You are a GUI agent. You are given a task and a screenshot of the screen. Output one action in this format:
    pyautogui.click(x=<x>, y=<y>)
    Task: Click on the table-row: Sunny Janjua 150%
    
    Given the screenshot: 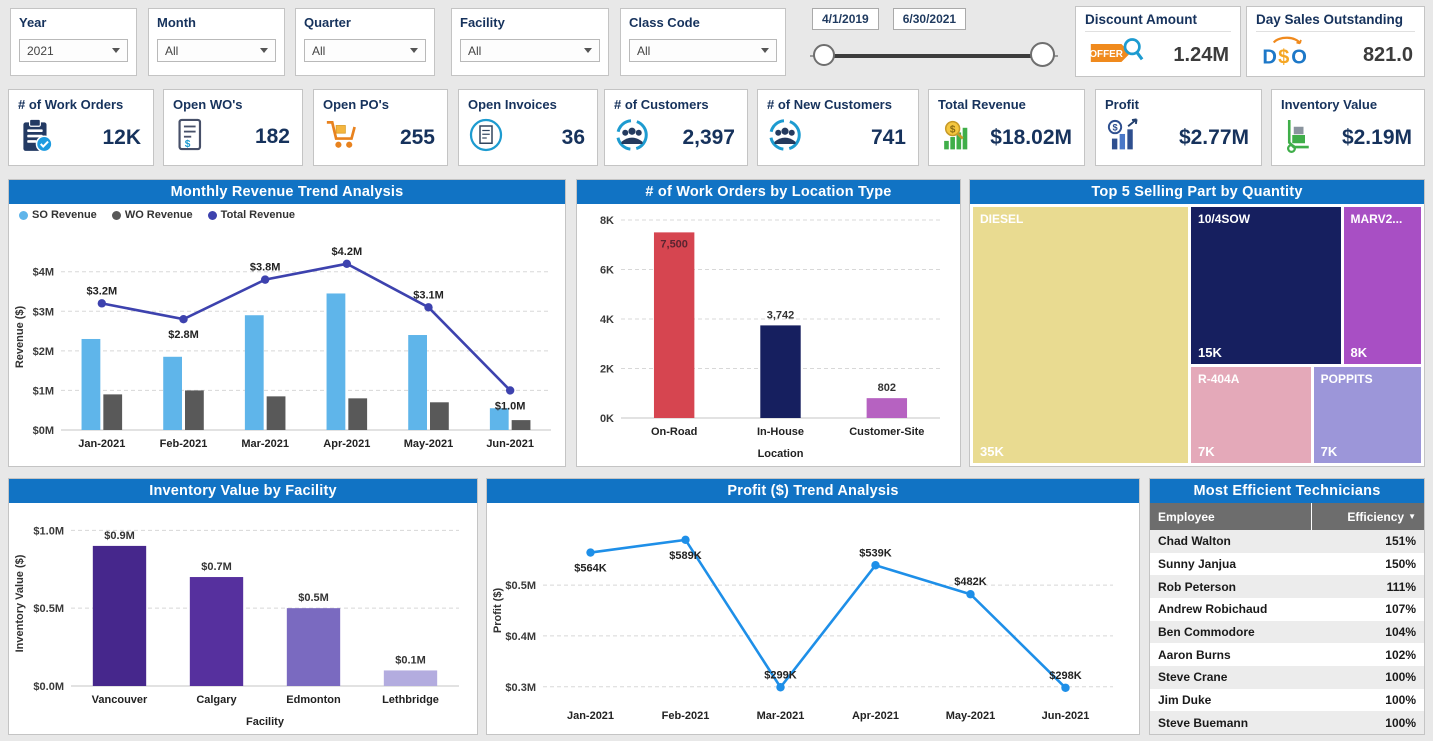 What is the action you would take?
    pyautogui.click(x=1287, y=564)
    